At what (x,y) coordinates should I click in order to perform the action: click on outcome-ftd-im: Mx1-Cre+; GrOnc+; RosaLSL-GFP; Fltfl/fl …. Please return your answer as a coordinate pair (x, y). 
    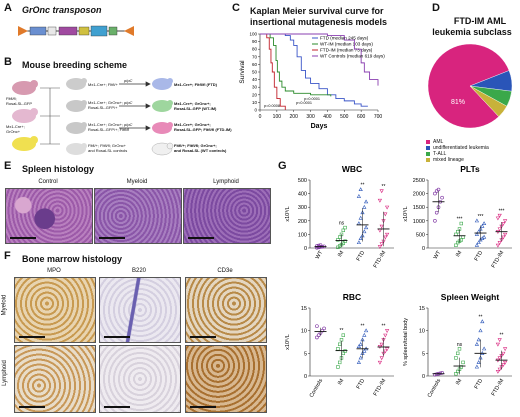
    Looking at the image, I should click on (203, 127).